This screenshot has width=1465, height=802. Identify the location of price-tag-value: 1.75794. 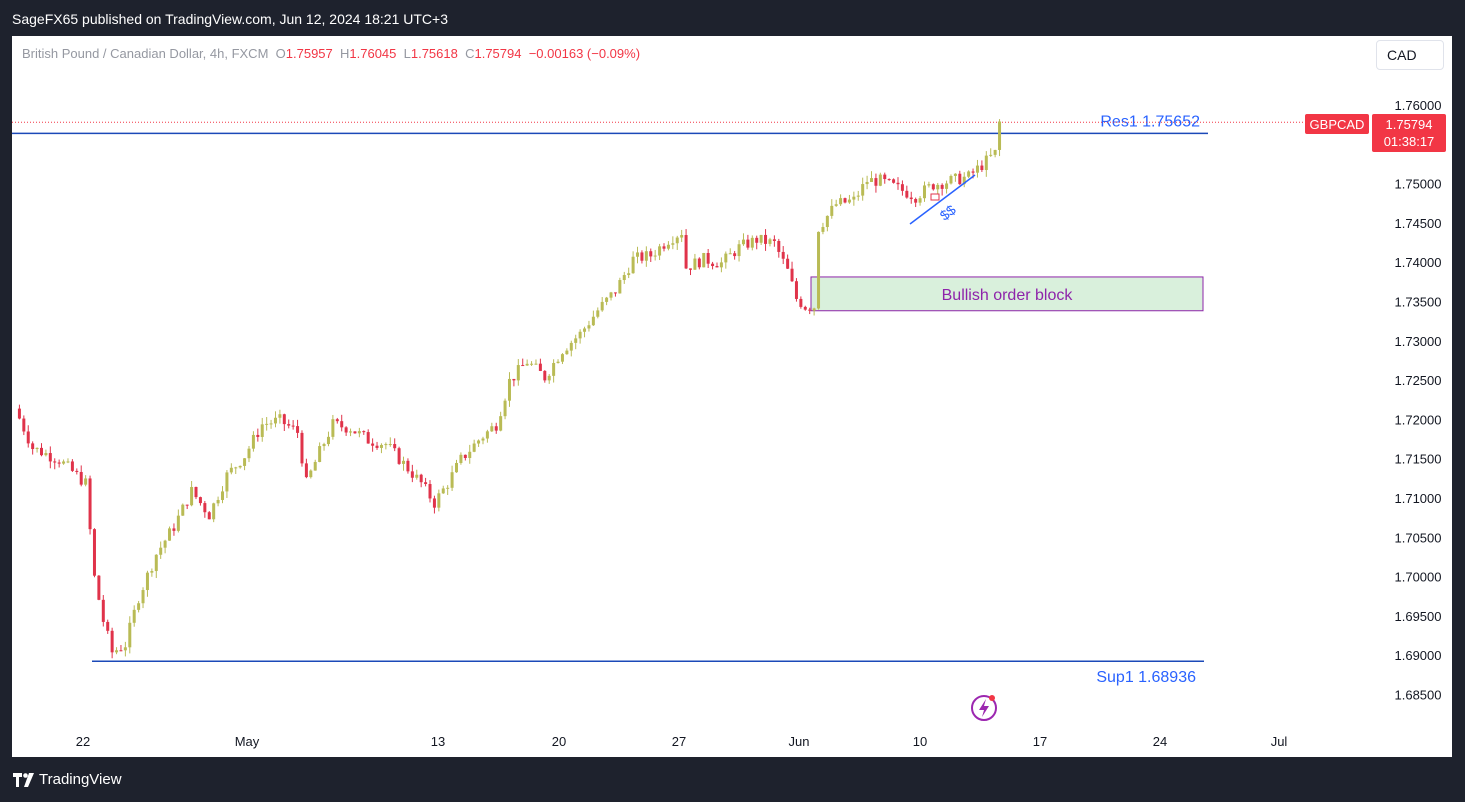
(1409, 124).